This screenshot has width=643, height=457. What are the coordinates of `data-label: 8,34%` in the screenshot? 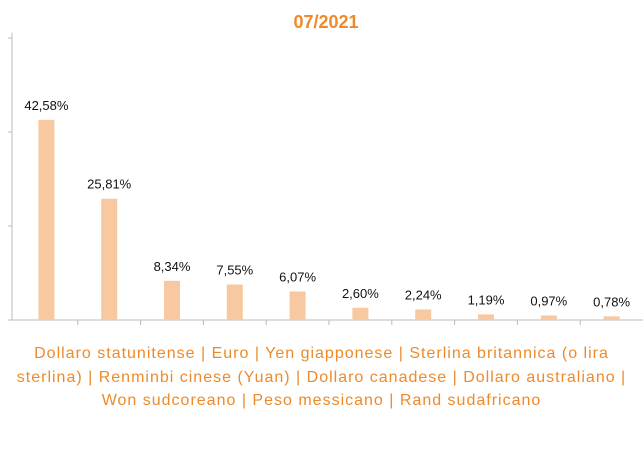 It's located at (172, 266).